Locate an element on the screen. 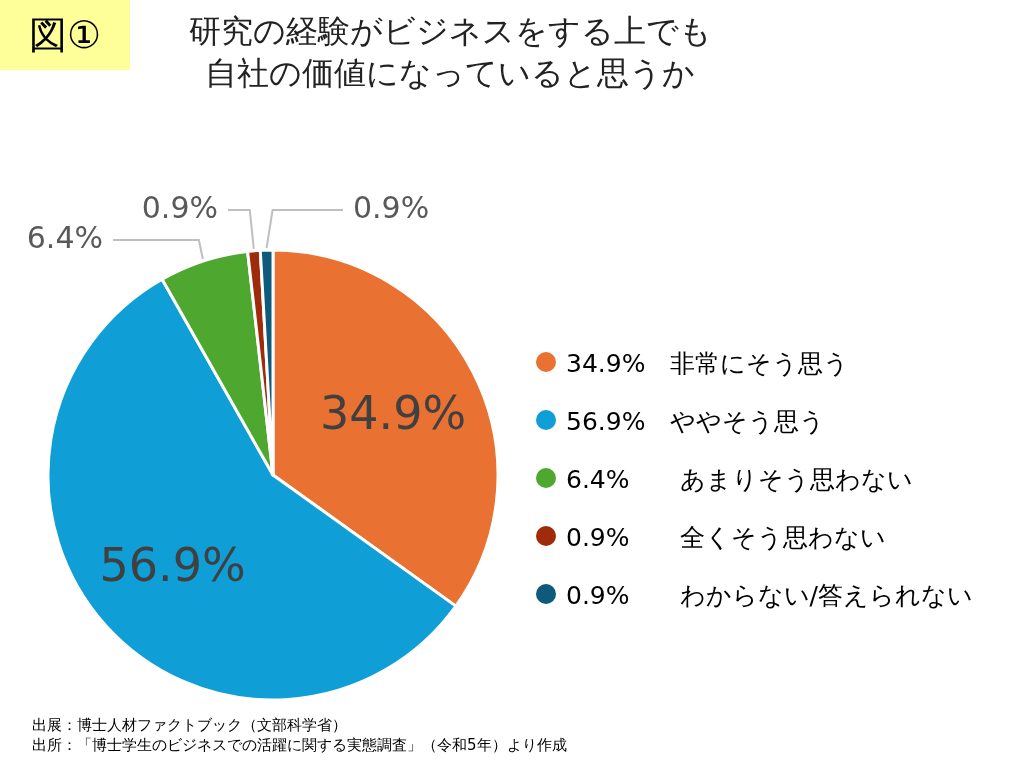 This screenshot has height=772, width=1024. data-label: 56.9% is located at coordinates (172, 565).